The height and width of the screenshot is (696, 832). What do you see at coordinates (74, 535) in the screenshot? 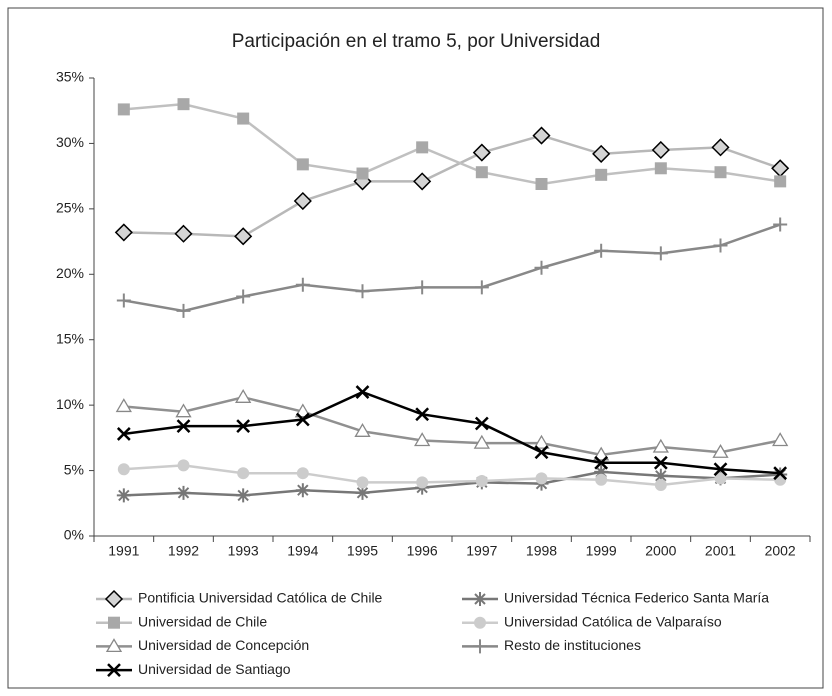
I see `y-tick-label: 0%` at bounding box center [74, 535].